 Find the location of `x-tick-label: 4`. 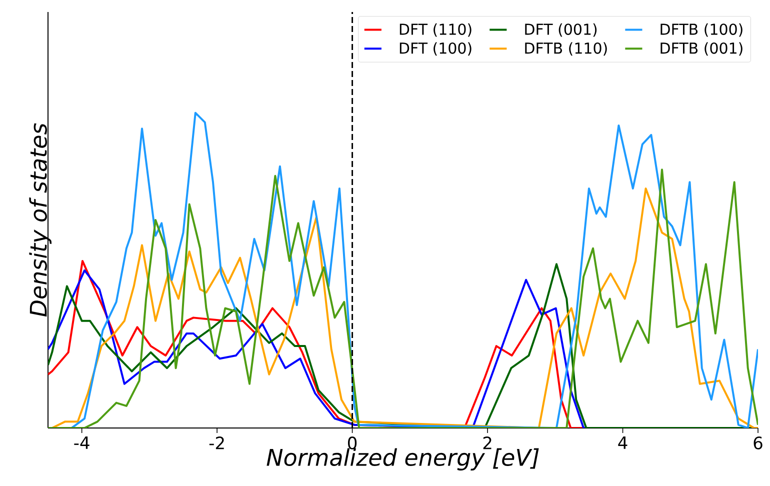

x-tick-label: 4 is located at coordinates (623, 442).